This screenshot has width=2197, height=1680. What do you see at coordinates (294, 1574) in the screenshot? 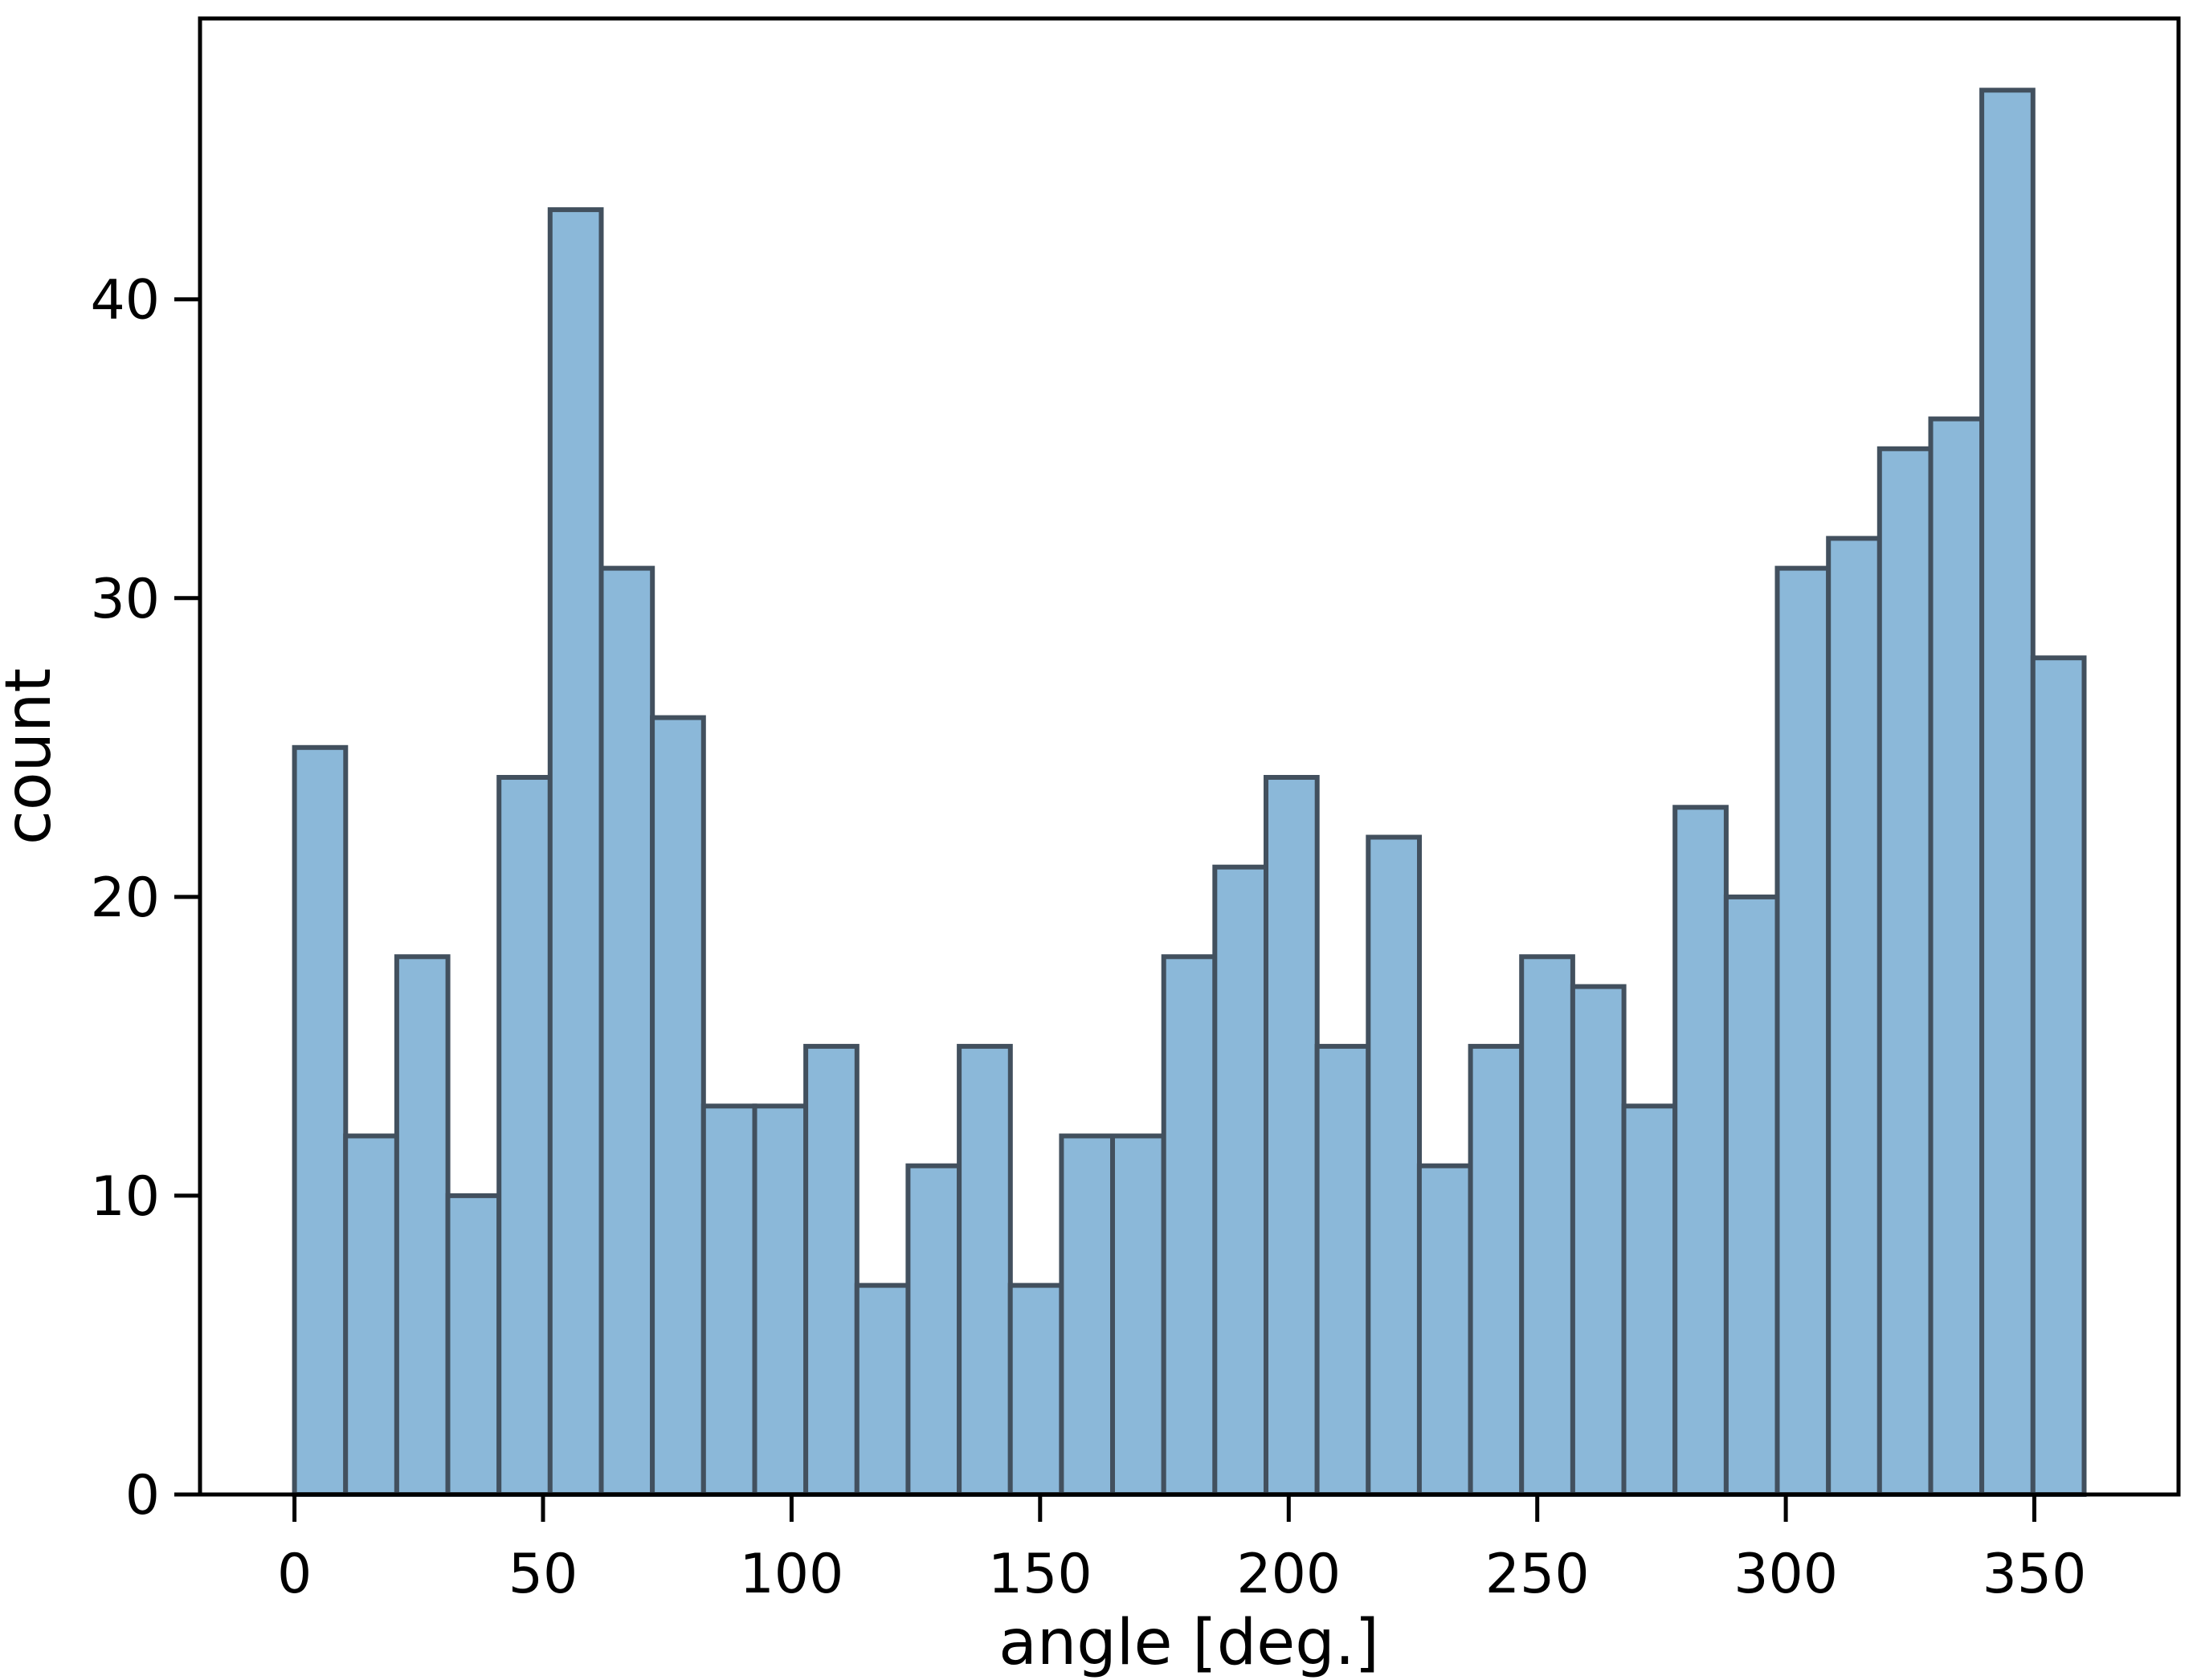
I see `x-tick-label-0: 0` at bounding box center [294, 1574].